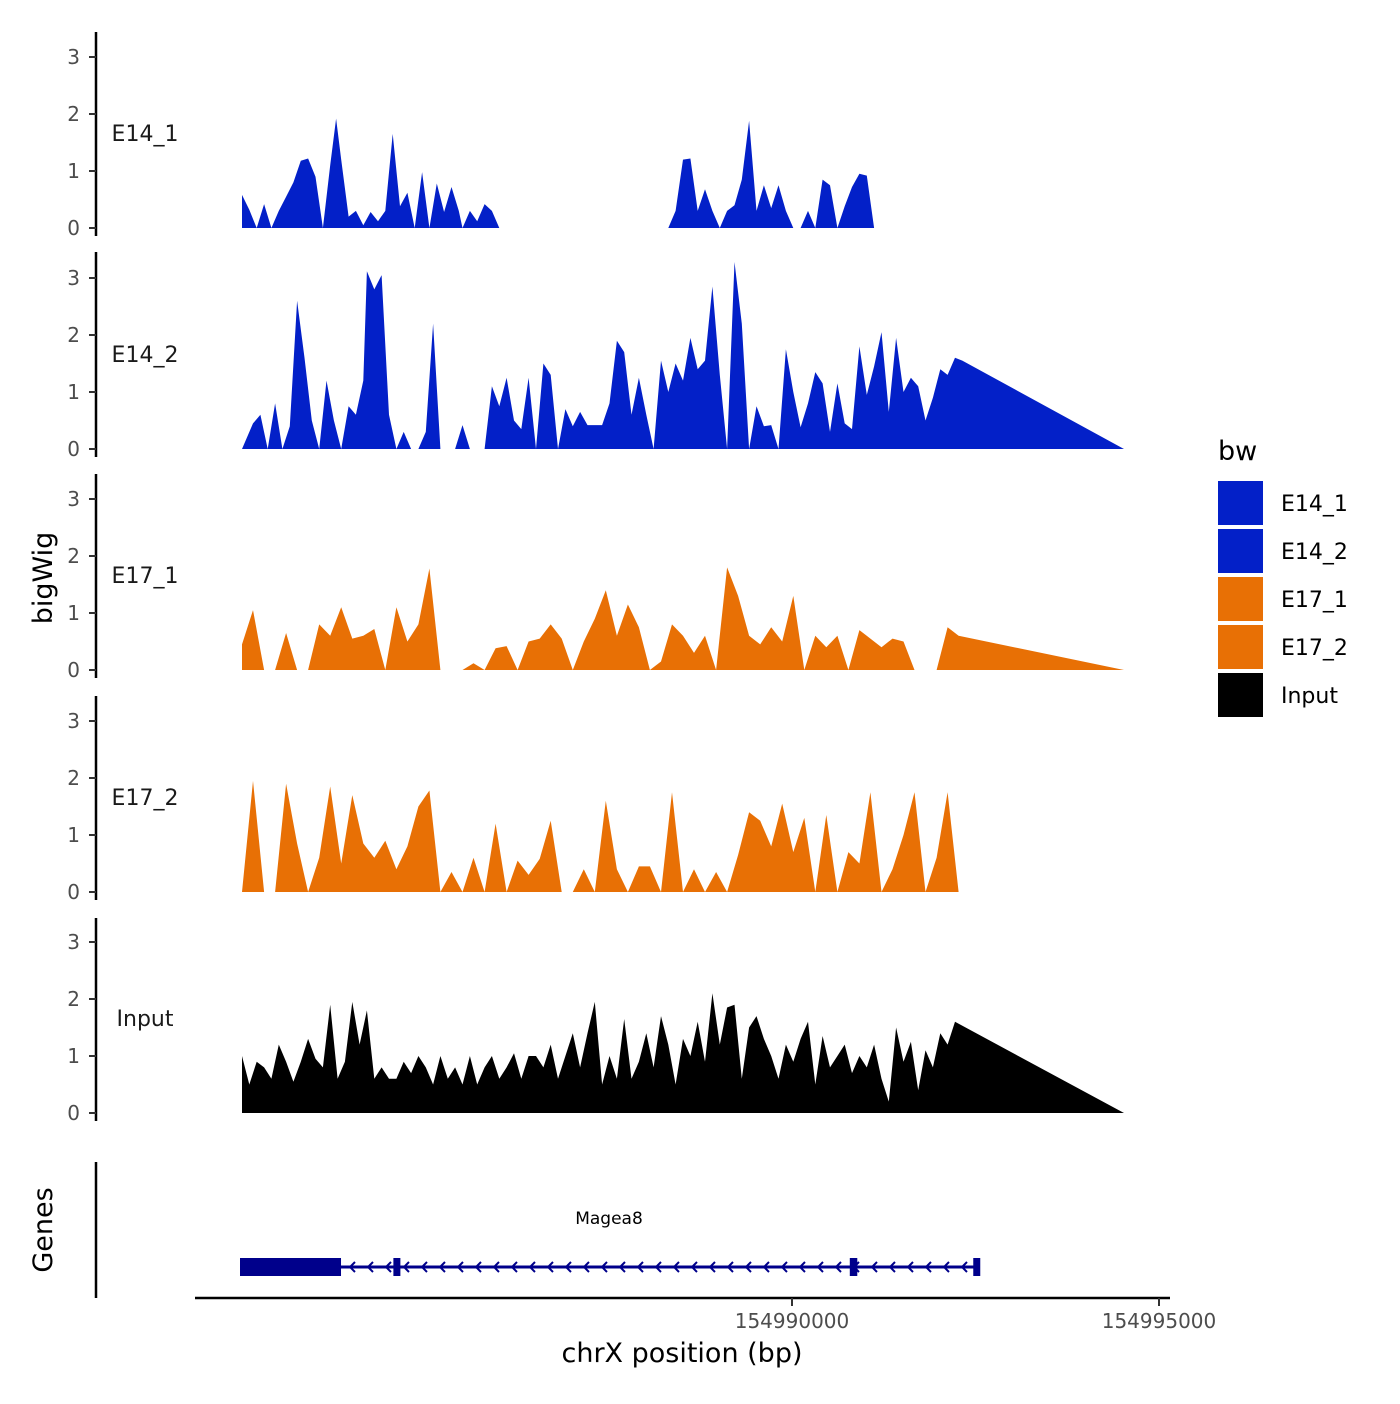 The width and height of the screenshot is (1400, 1404). I want to click on legend-item-e14-1: E14_1, so click(1283, 503).